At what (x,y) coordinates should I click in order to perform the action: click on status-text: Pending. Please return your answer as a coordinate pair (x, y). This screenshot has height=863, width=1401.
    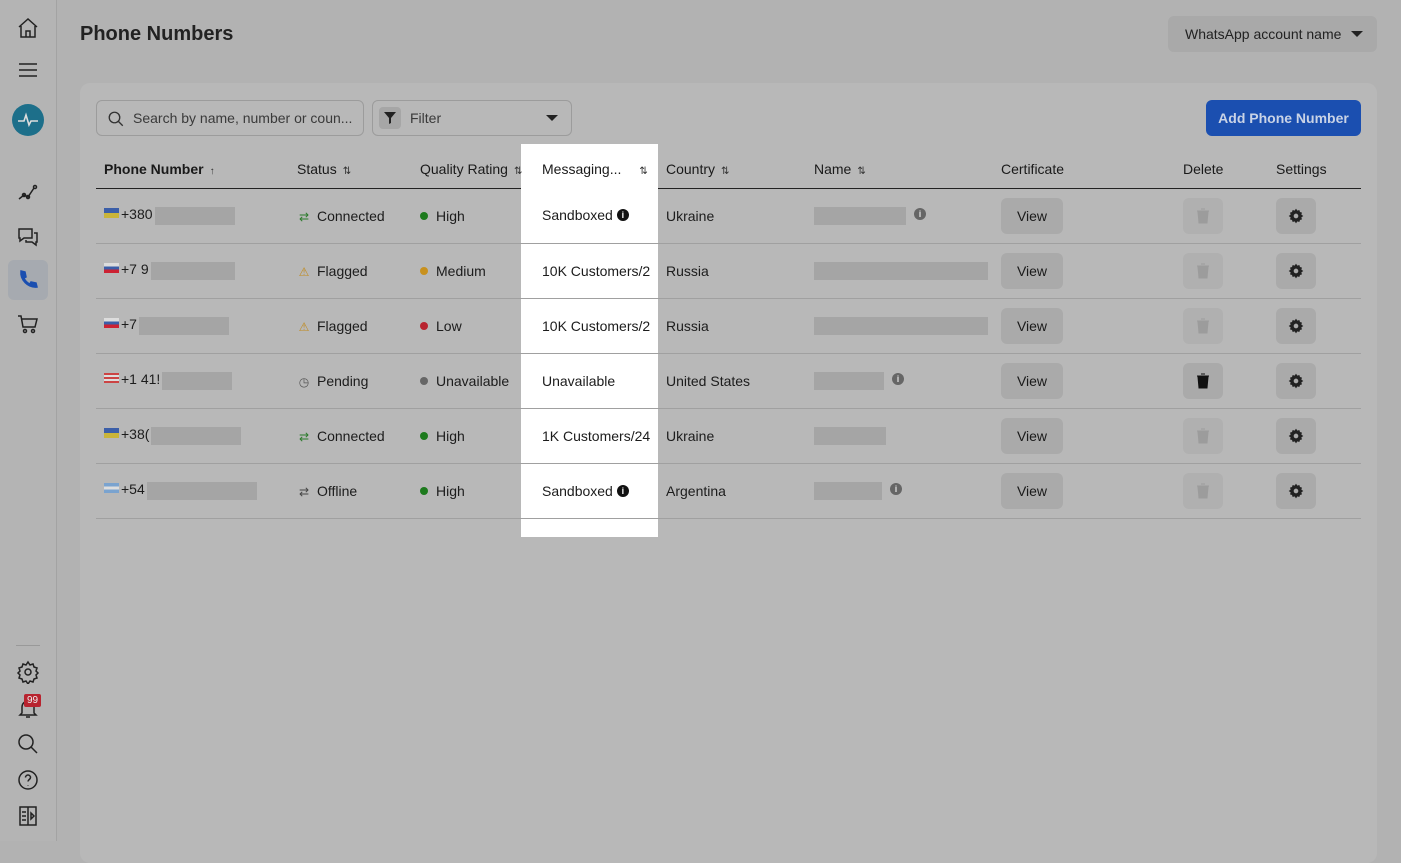
    Looking at the image, I should click on (343, 380).